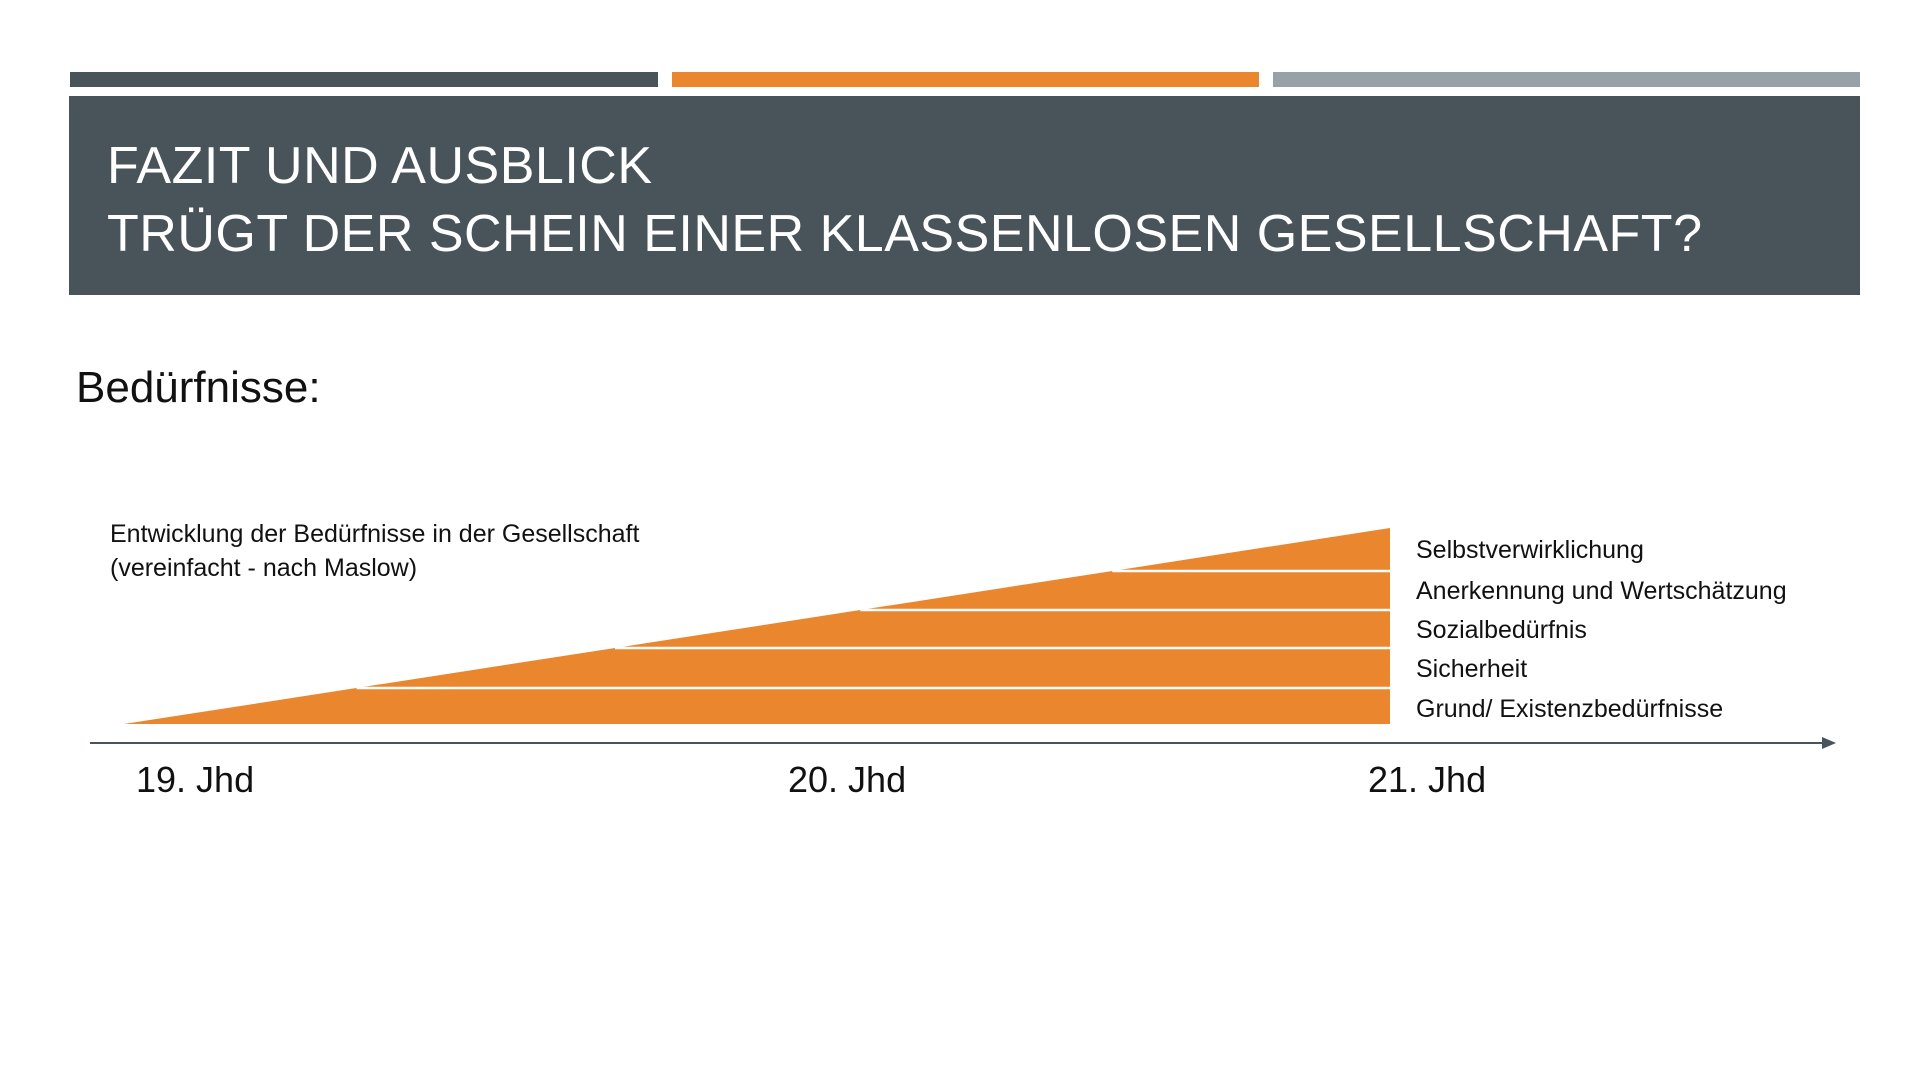 The height and width of the screenshot is (1080, 1920). What do you see at coordinates (1530, 550) in the screenshot?
I see `level-label-selbstverwirklichung: Selbstverwirklichung` at bounding box center [1530, 550].